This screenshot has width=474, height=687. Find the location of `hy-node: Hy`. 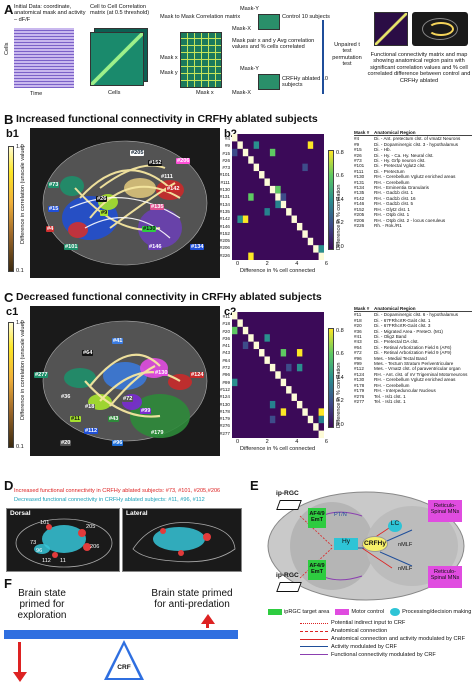

hy-node: Hy is located at coordinates (346, 544).